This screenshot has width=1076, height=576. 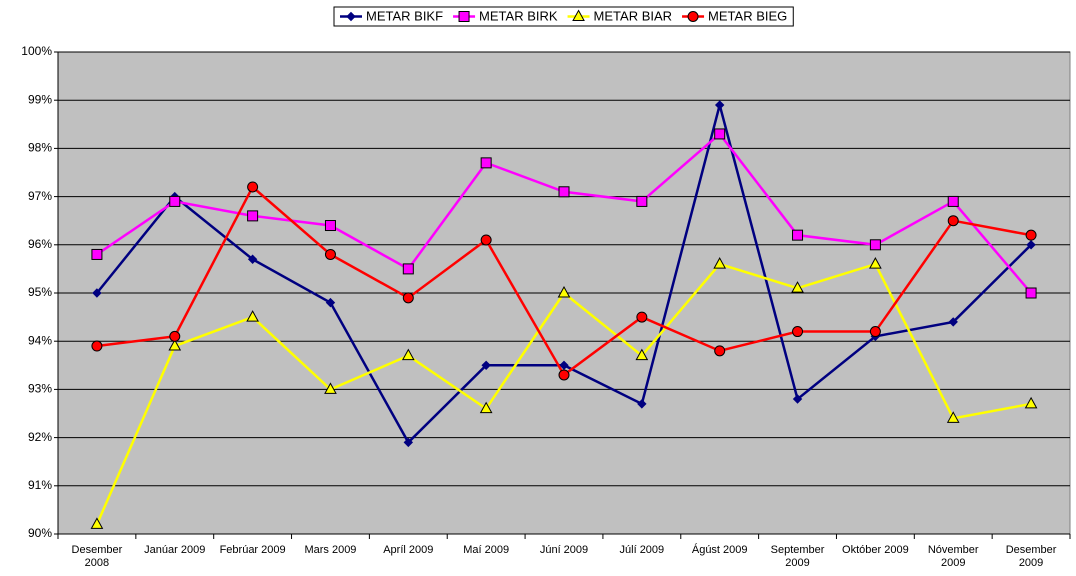 I want to click on legend-label: METAR BIEG, so click(x=747, y=15).